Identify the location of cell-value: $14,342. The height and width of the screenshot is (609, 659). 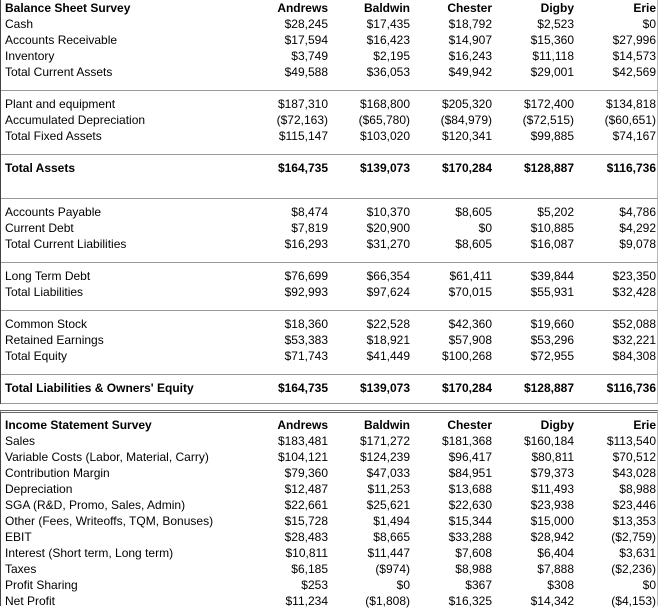
(552, 601).